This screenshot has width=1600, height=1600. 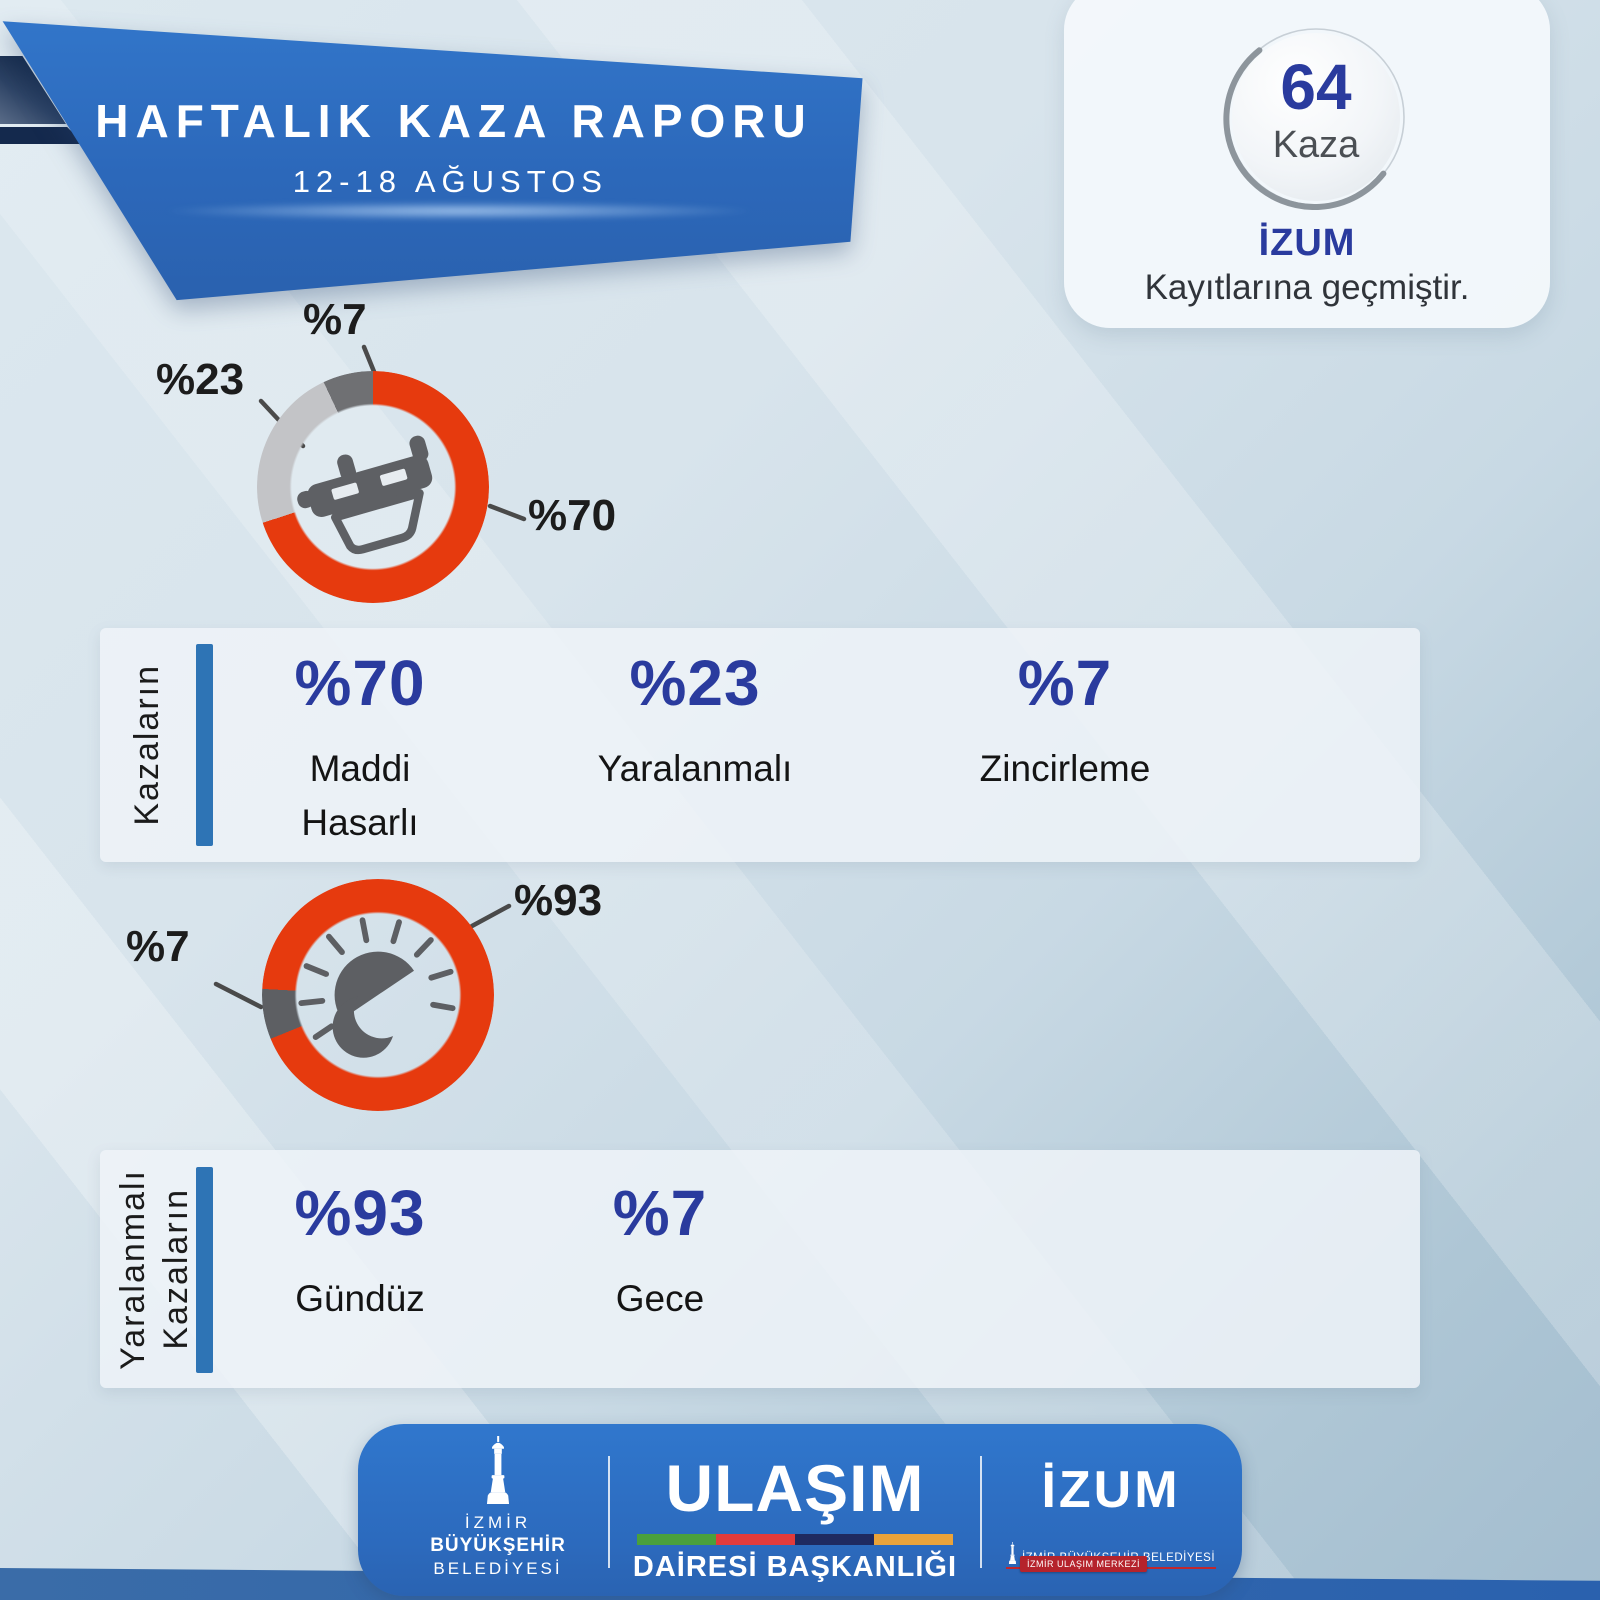 I want to click on panel2-accent-bar, so click(x=204, y=1270).